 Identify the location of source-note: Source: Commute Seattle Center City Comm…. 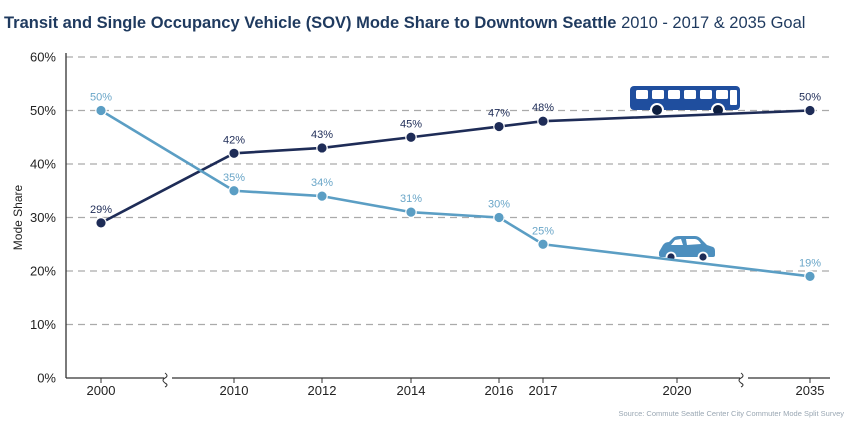
(731, 413).